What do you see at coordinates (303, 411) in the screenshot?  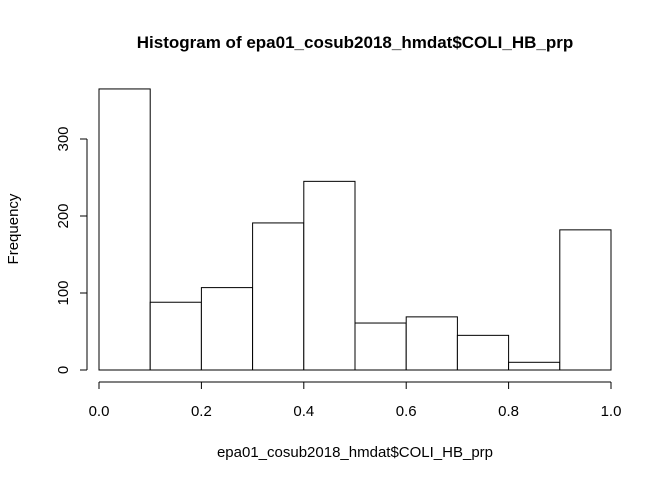 I see `x-tick-label: 0.4` at bounding box center [303, 411].